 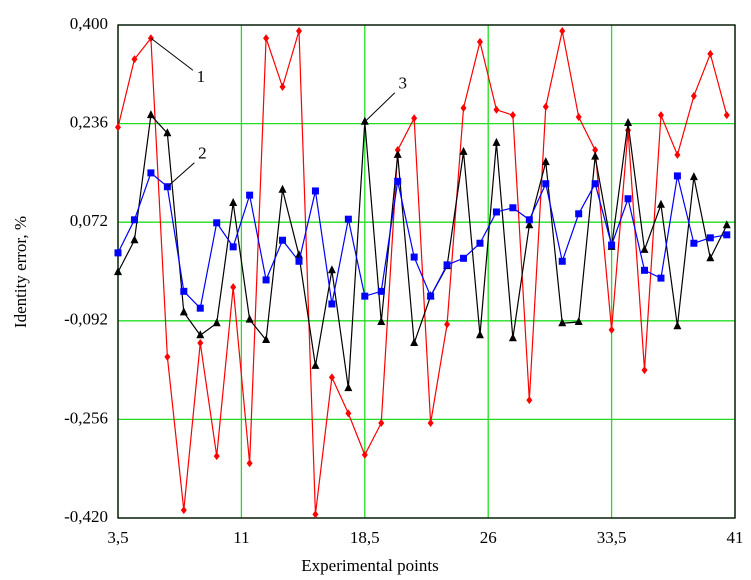 What do you see at coordinates (488, 537) in the screenshot?
I see `x-tick-label: 26` at bounding box center [488, 537].